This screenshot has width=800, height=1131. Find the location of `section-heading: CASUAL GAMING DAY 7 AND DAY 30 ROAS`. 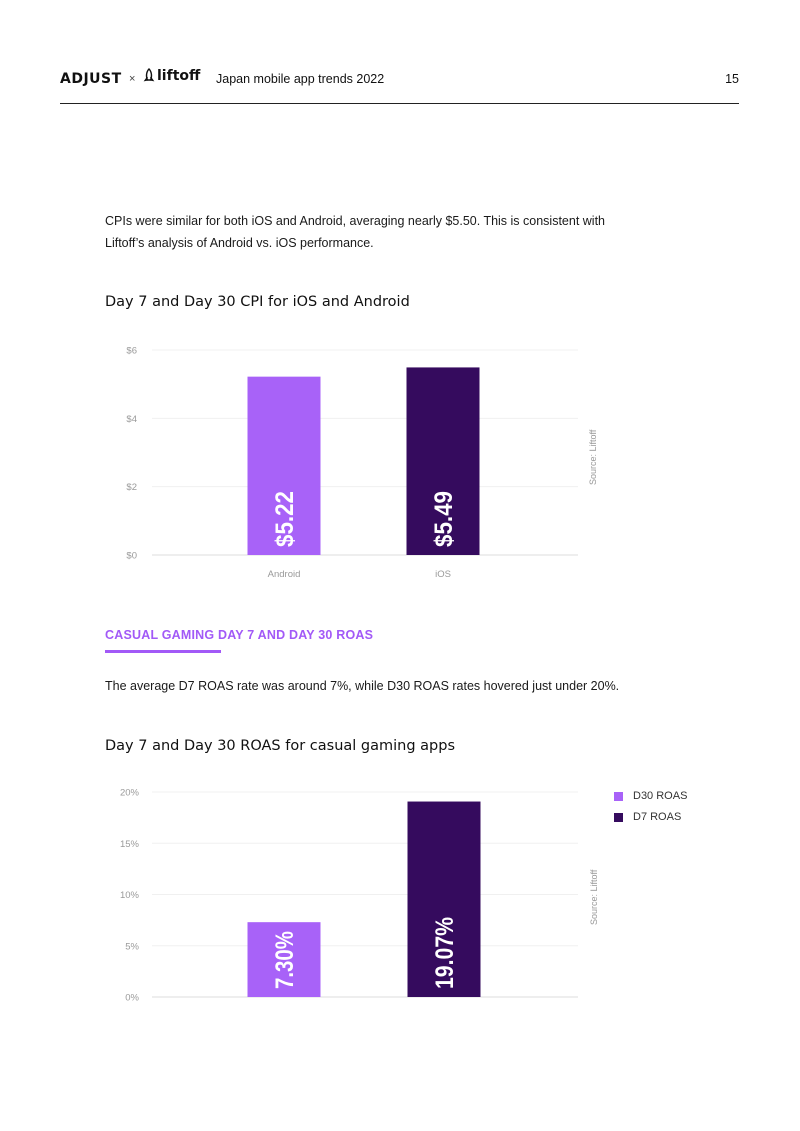

section-heading: CASUAL GAMING DAY 7 AND DAY 30 ROAS is located at coordinates (239, 635).